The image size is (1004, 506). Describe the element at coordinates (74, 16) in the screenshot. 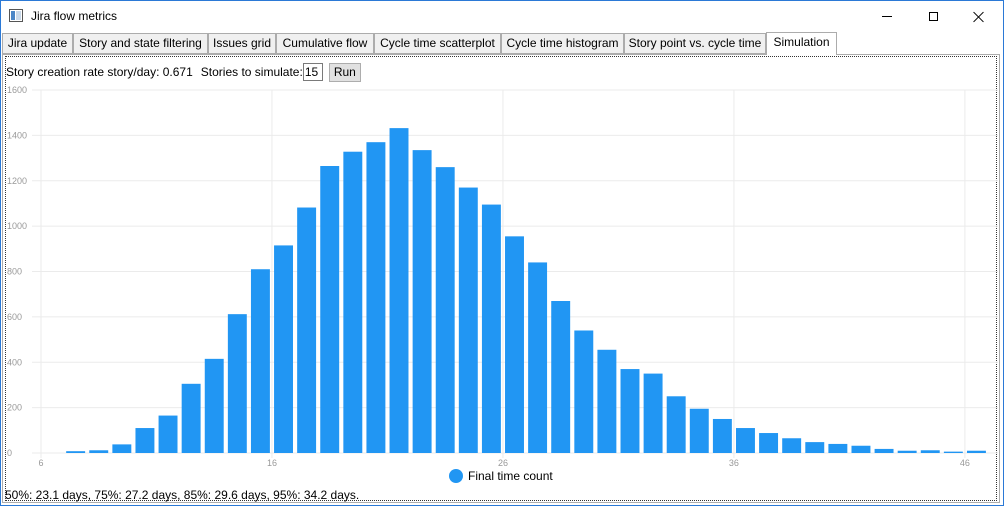

I see `window-title: Jira flow metrics` at that location.